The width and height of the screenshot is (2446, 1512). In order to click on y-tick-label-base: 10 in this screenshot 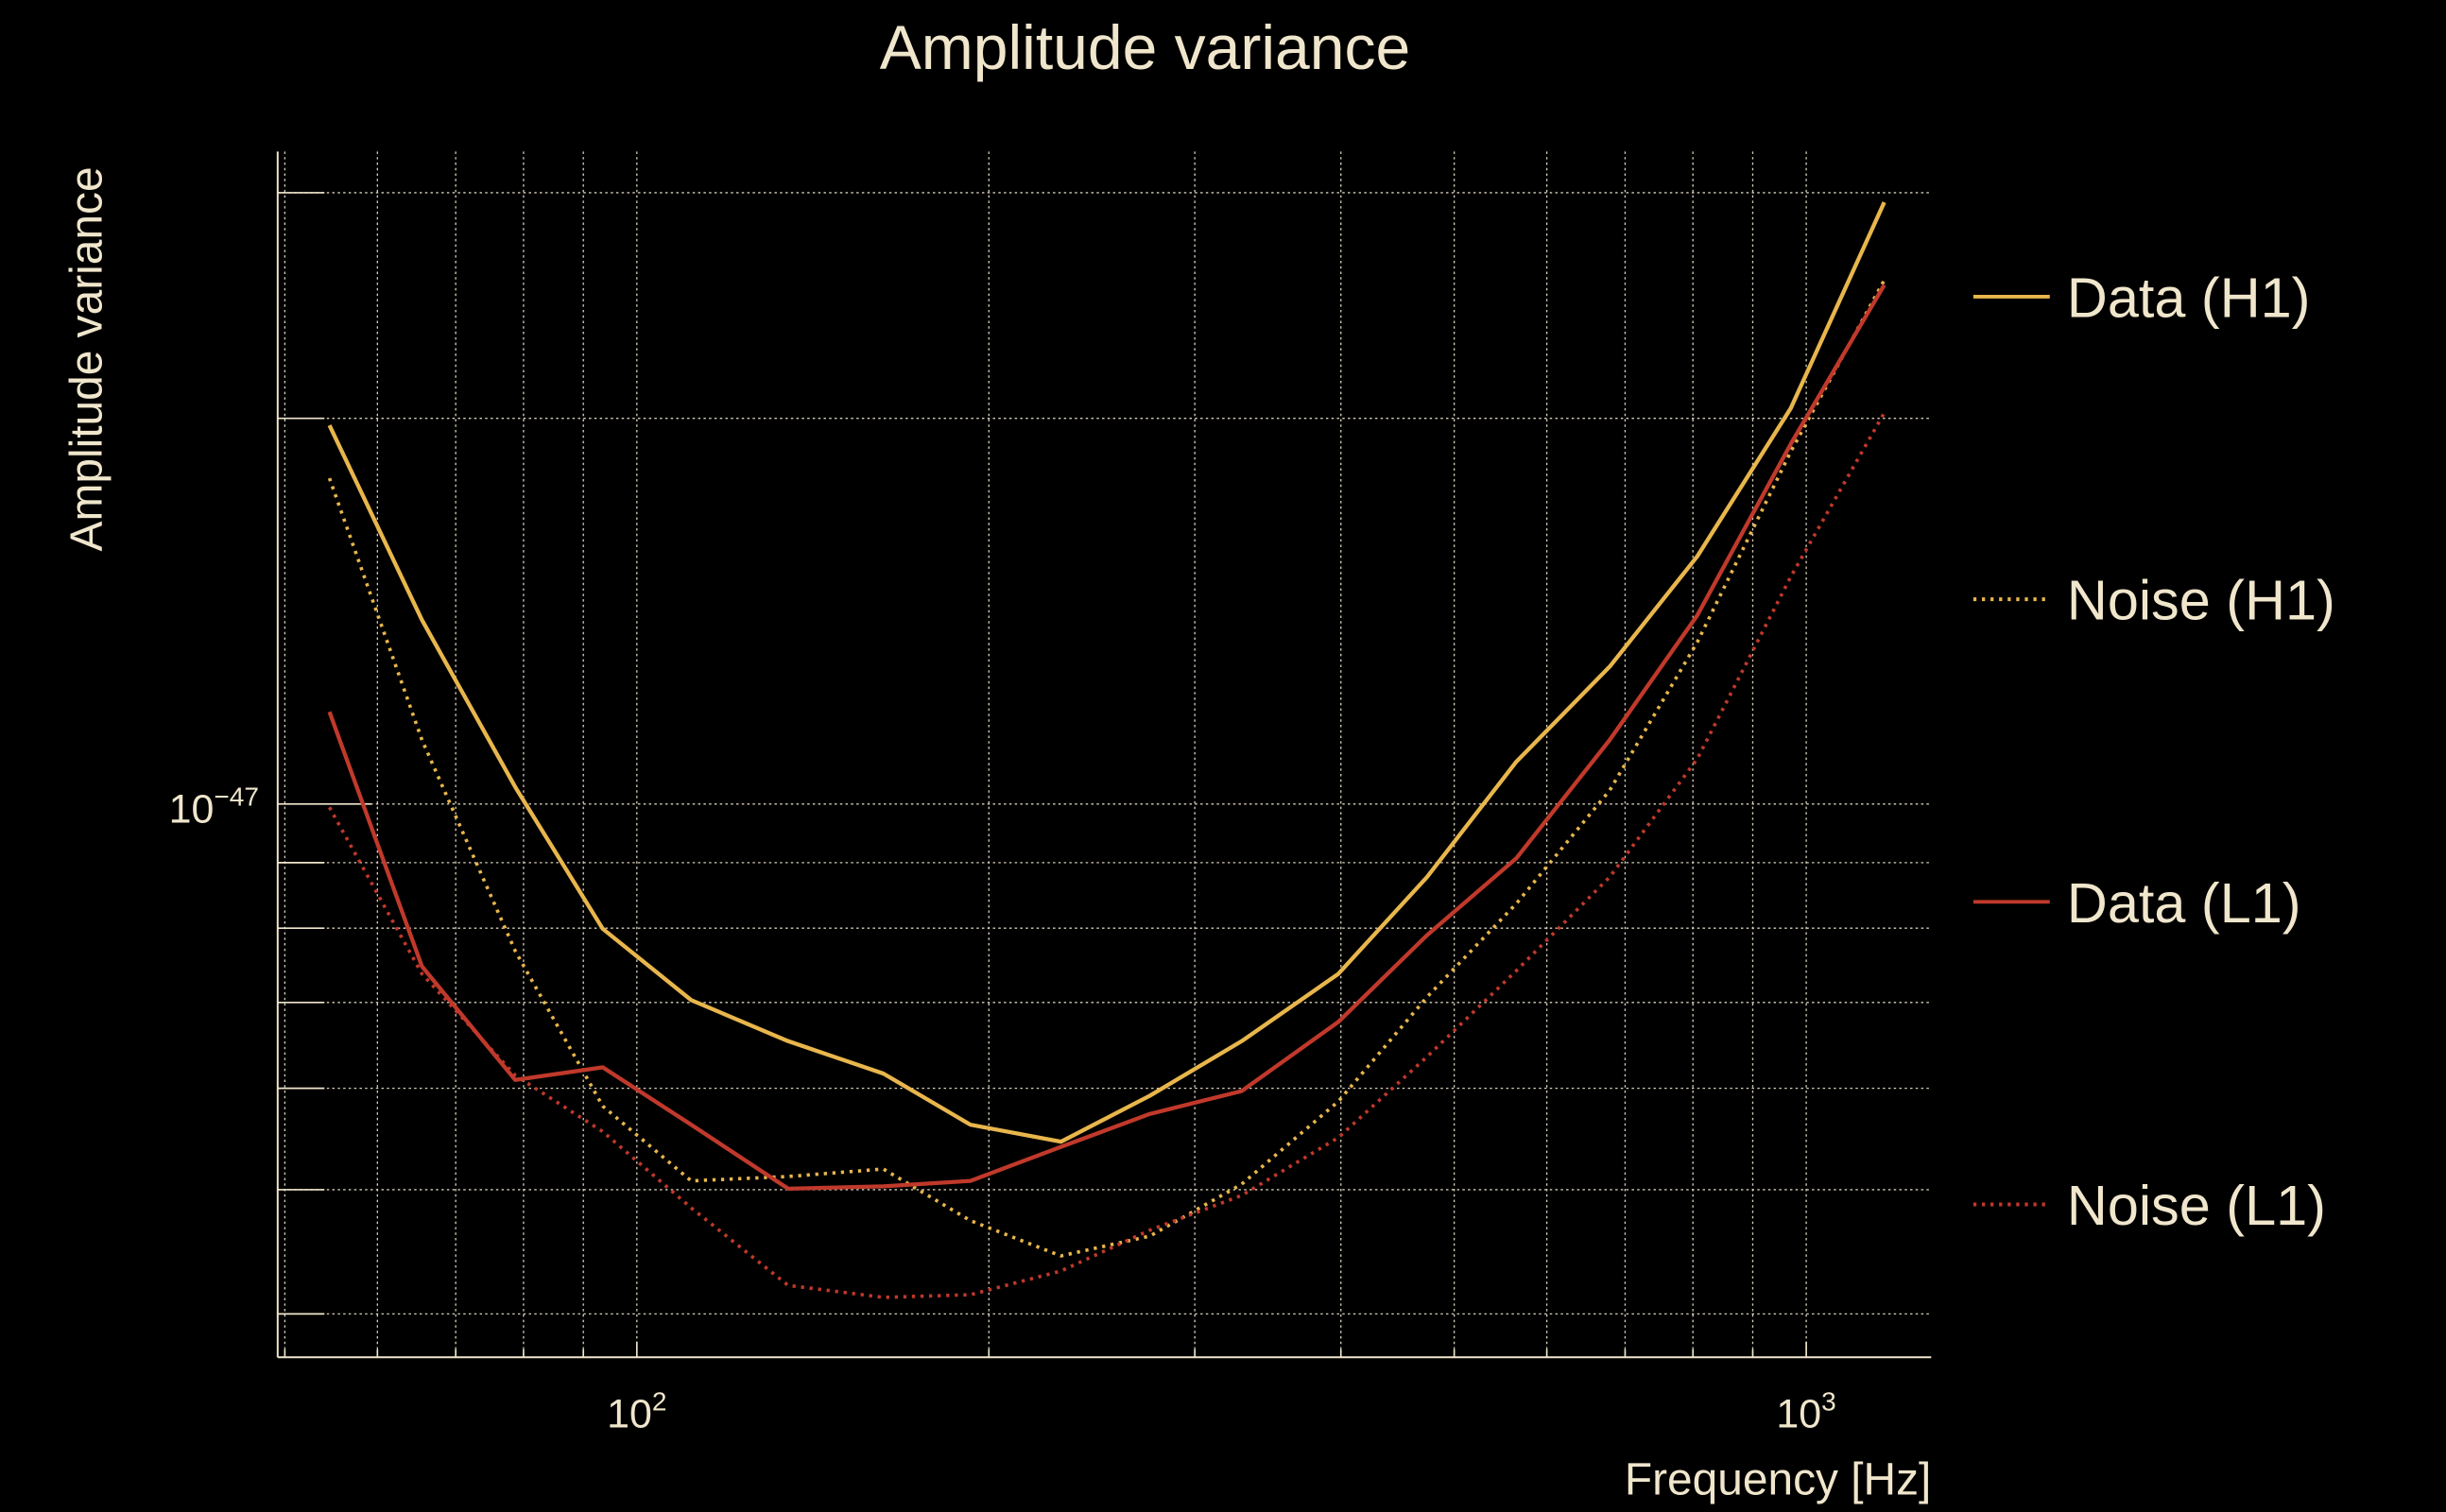, I will do `click(192, 810)`.